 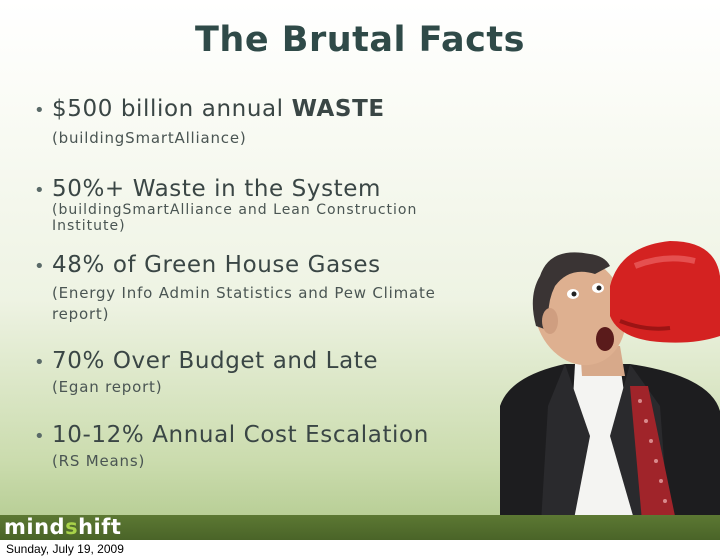 I want to click on slide-title: The Brutal Facts, so click(x=360, y=40).